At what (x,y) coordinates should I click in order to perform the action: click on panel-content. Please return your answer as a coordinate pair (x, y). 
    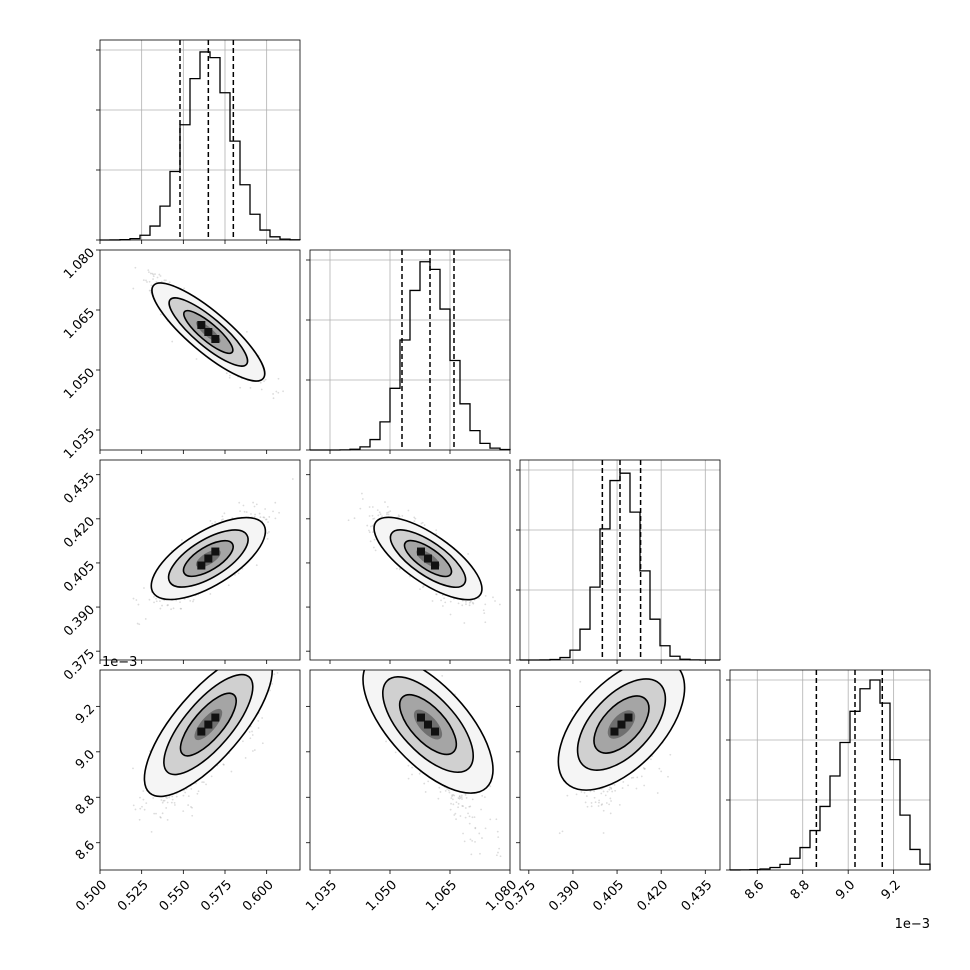
    Looking at the image, I should click on (213, 552).